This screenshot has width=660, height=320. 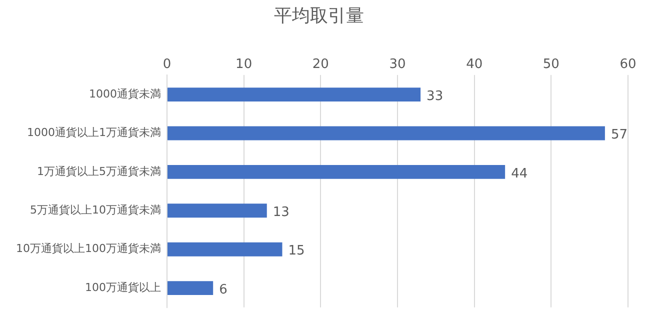 I want to click on x-tick-label: 60, so click(x=628, y=64).